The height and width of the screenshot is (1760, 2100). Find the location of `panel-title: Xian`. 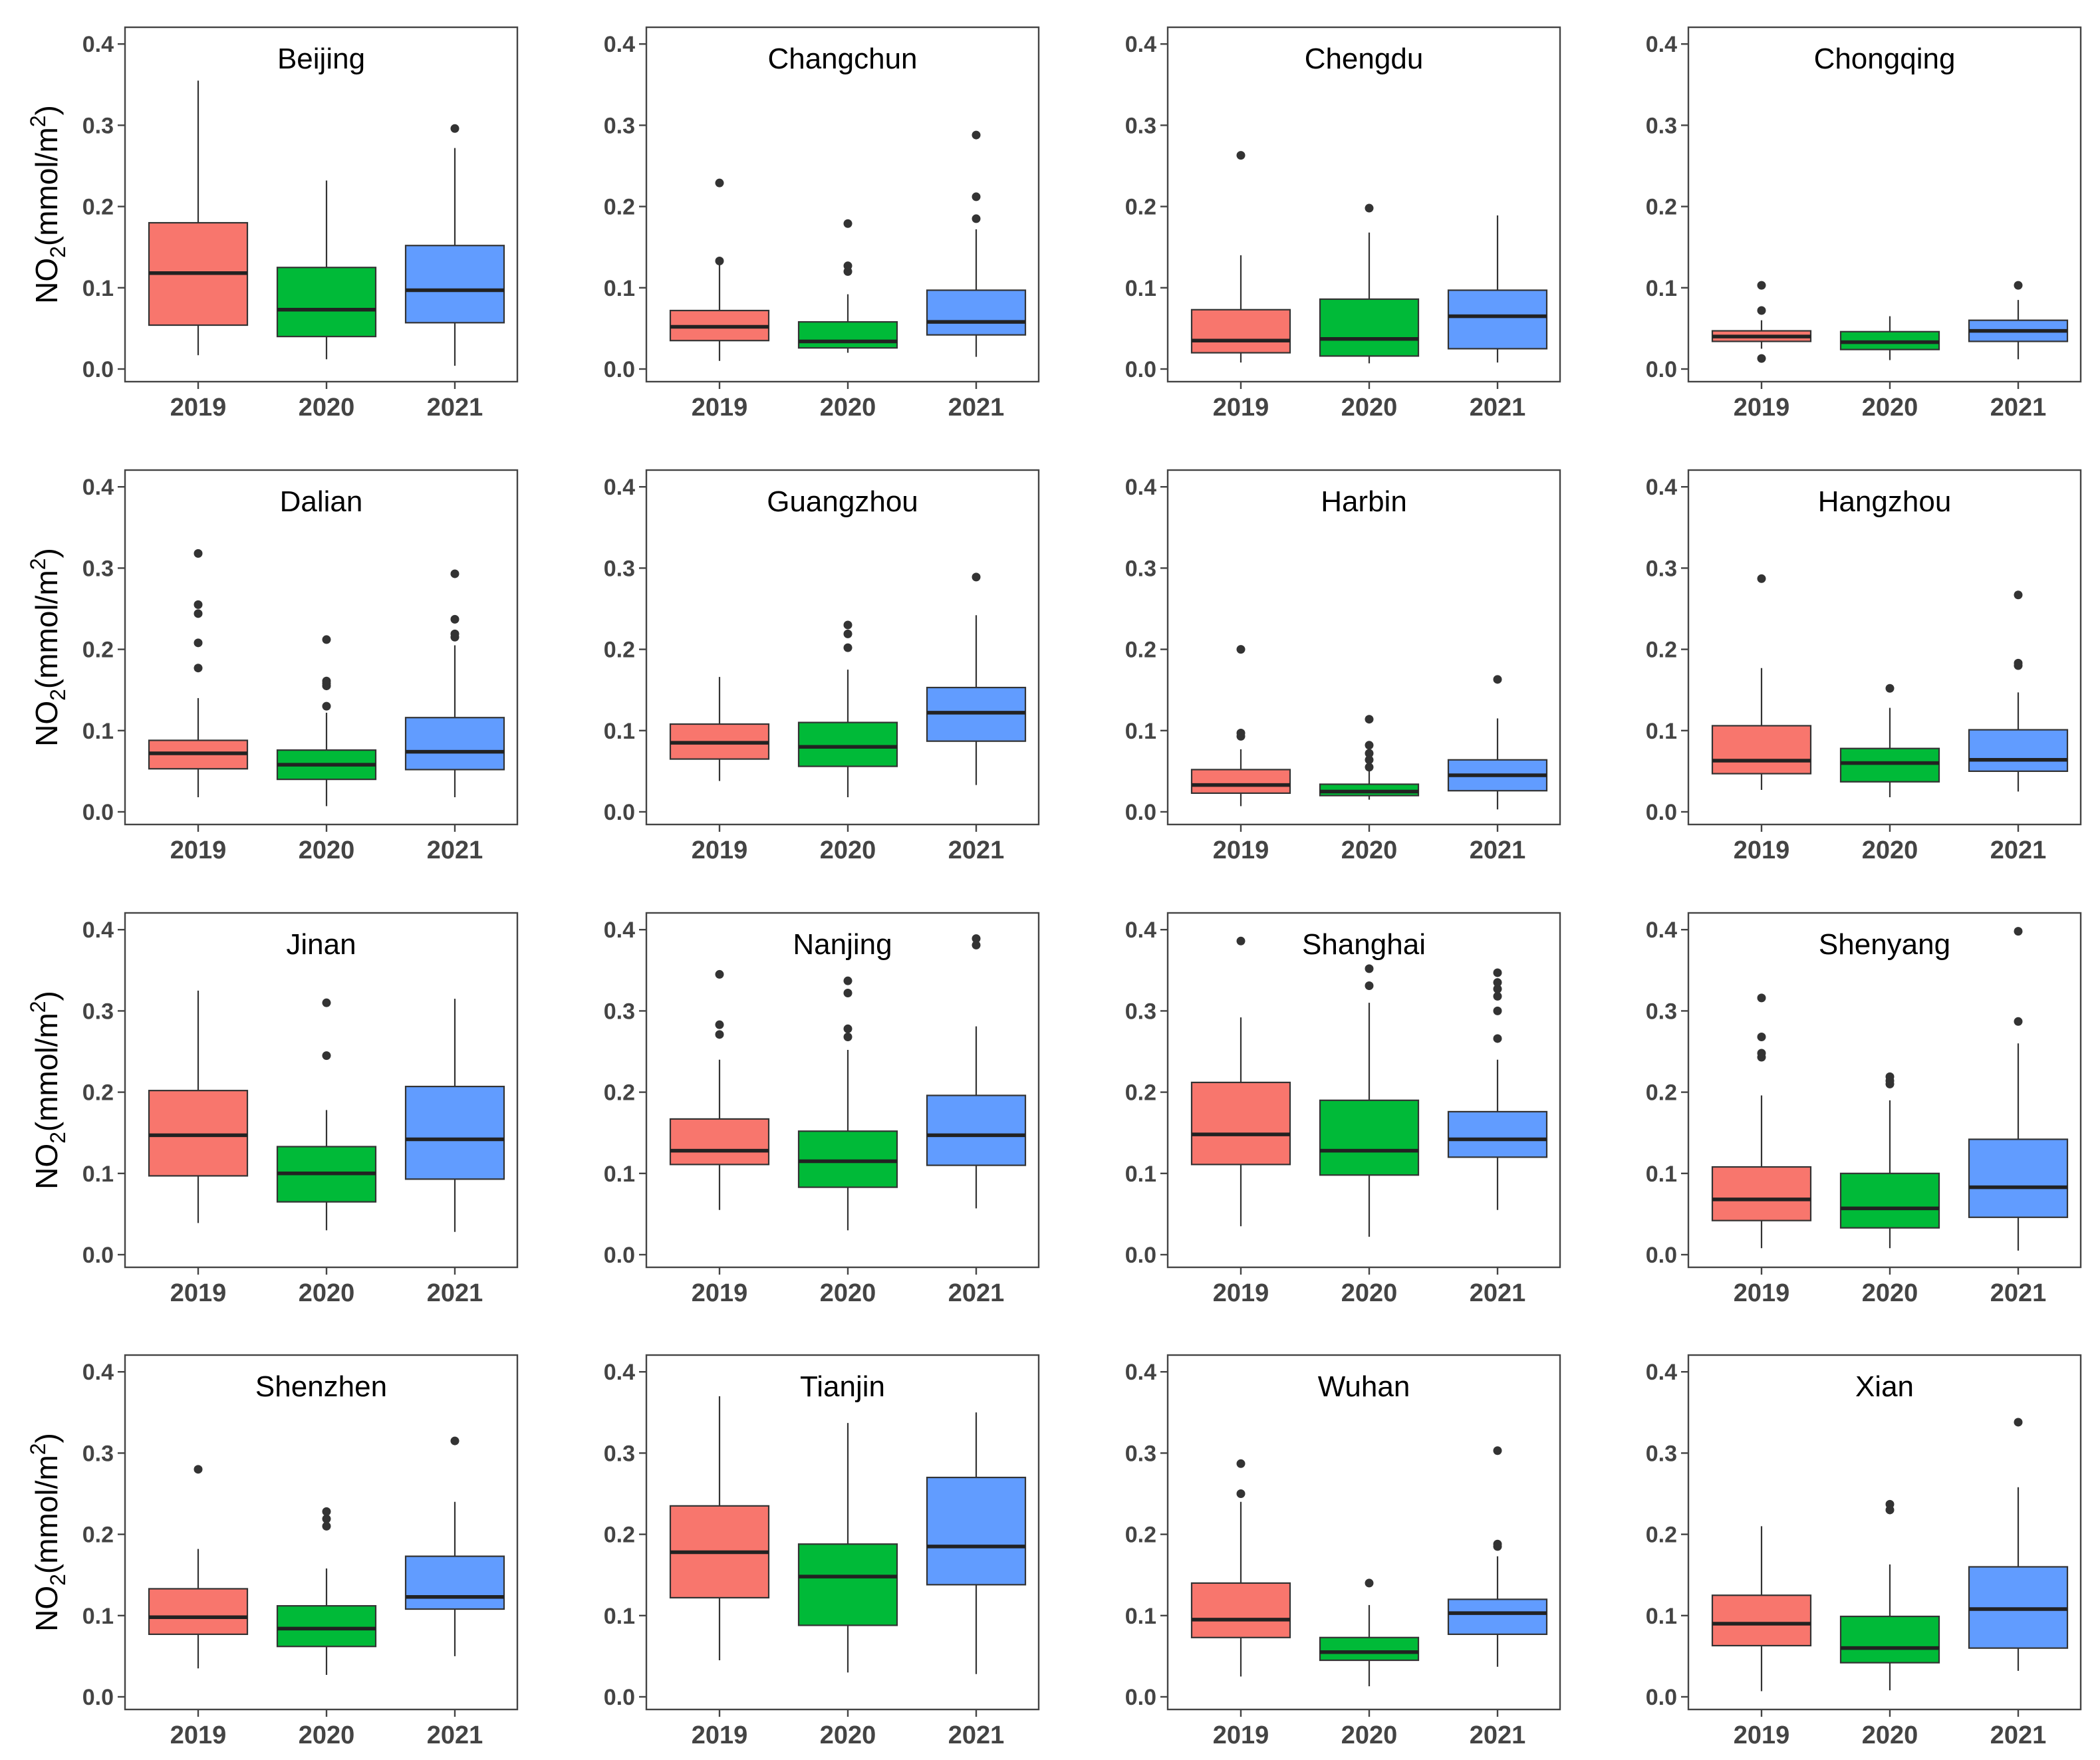

panel-title: Xian is located at coordinates (1884, 1386).